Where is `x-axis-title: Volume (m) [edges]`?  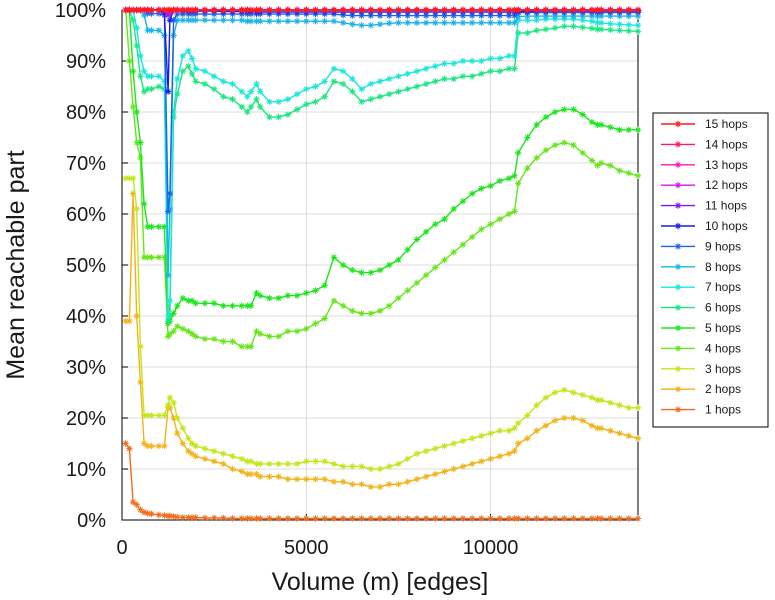 x-axis-title: Volume (m) [edges] is located at coordinates (380, 582).